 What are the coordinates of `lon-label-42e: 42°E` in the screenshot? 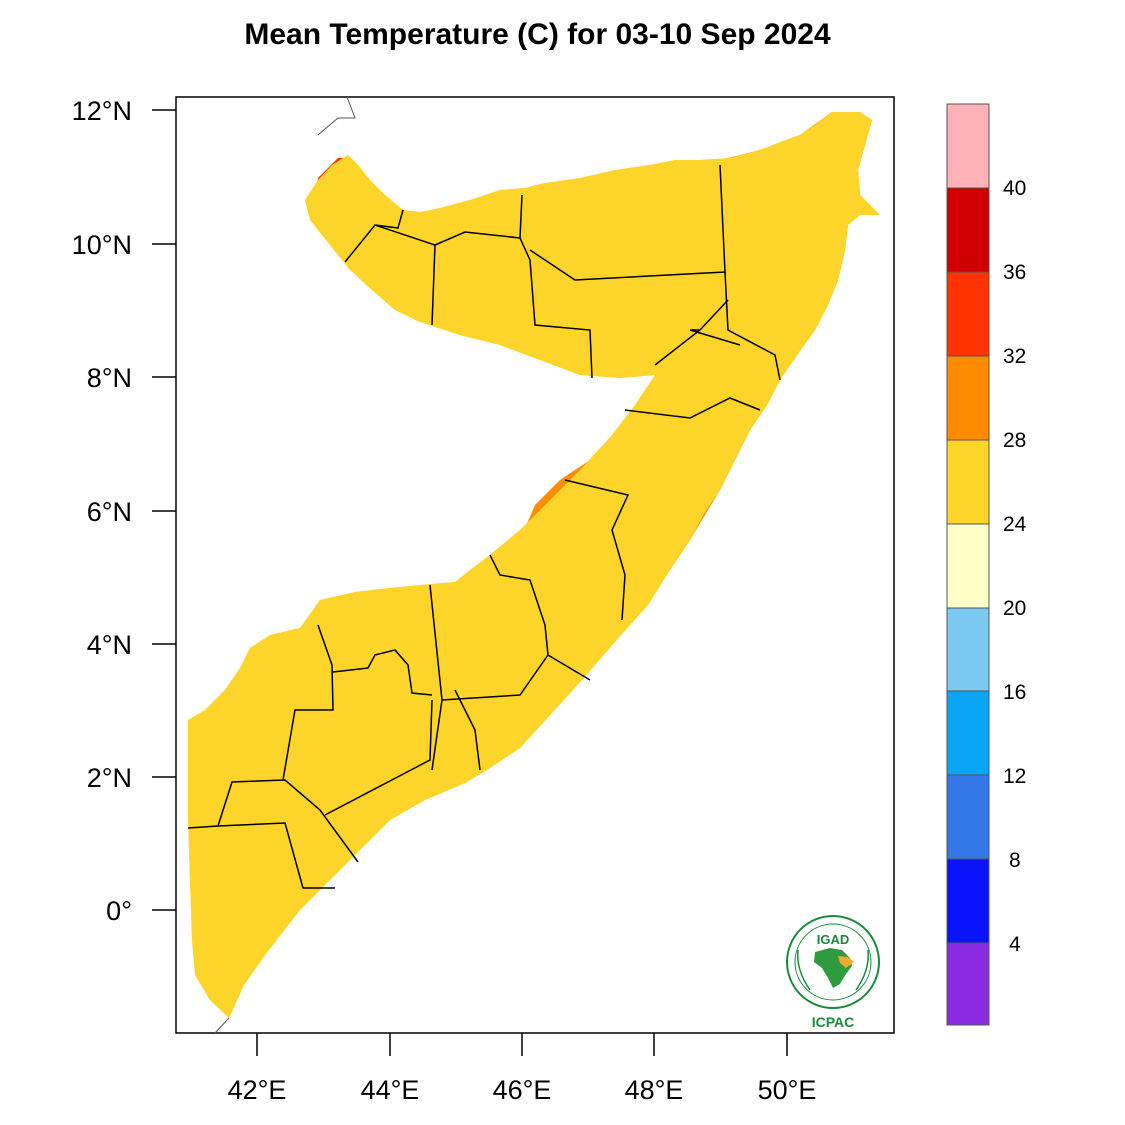 It's located at (257, 1090).